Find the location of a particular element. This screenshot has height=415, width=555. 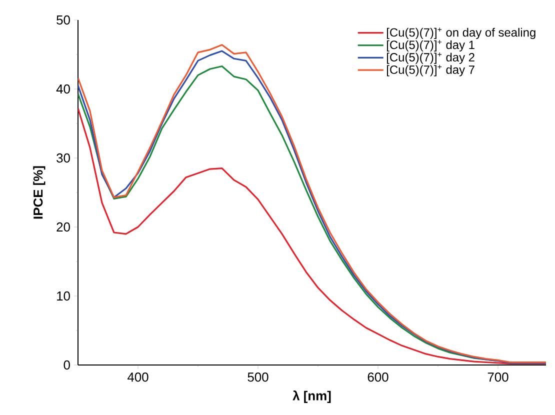

y-tick-label: 40 is located at coordinates (63, 89).